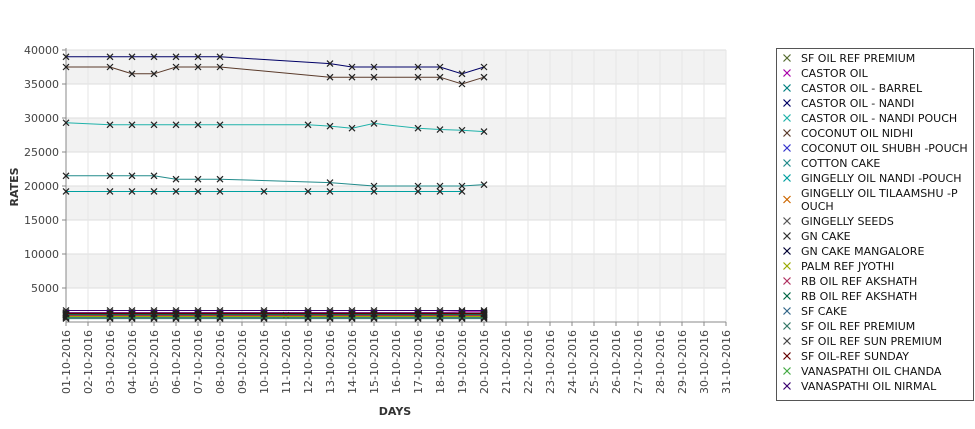  I want to click on legend-item: RB OIL REF AKSHATH, so click(850, 281).